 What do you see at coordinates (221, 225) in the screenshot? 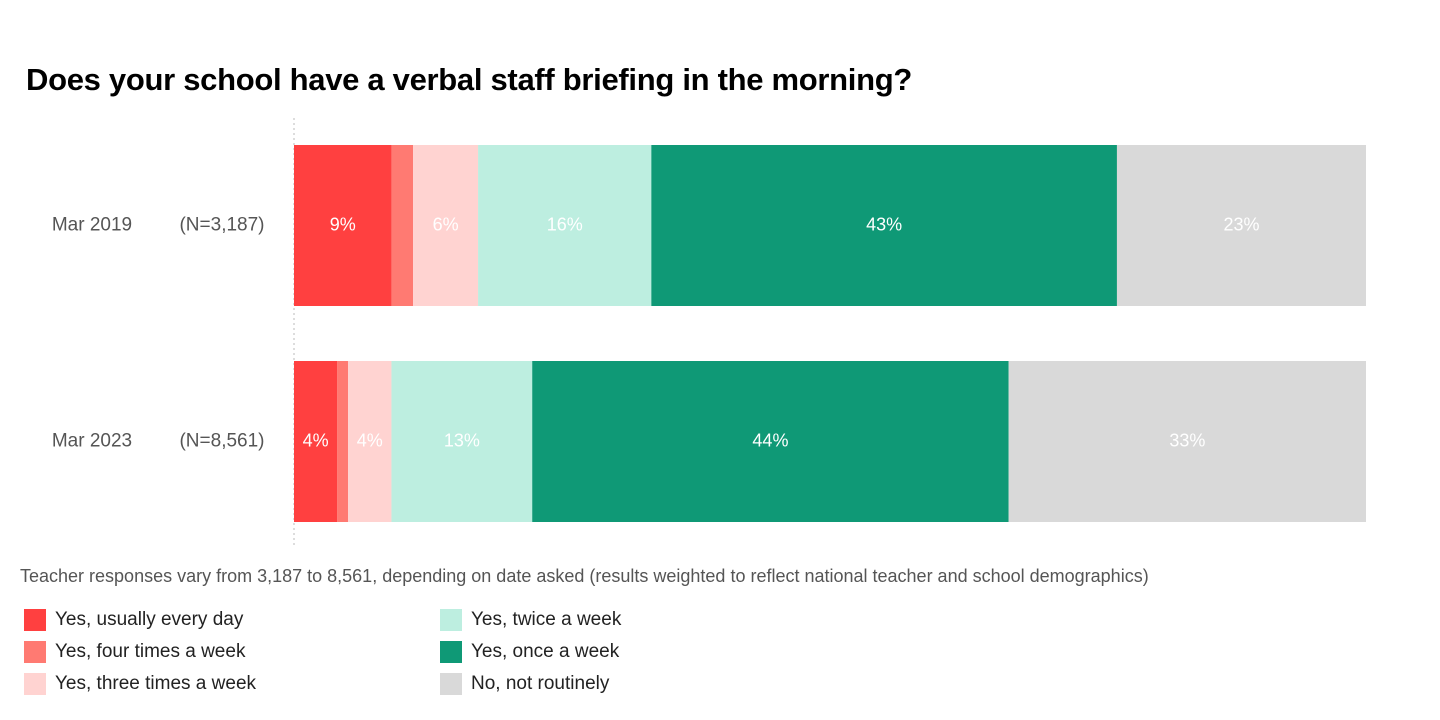
I see `row-sample-size-mar-2019: (N=3,187)` at bounding box center [221, 225].